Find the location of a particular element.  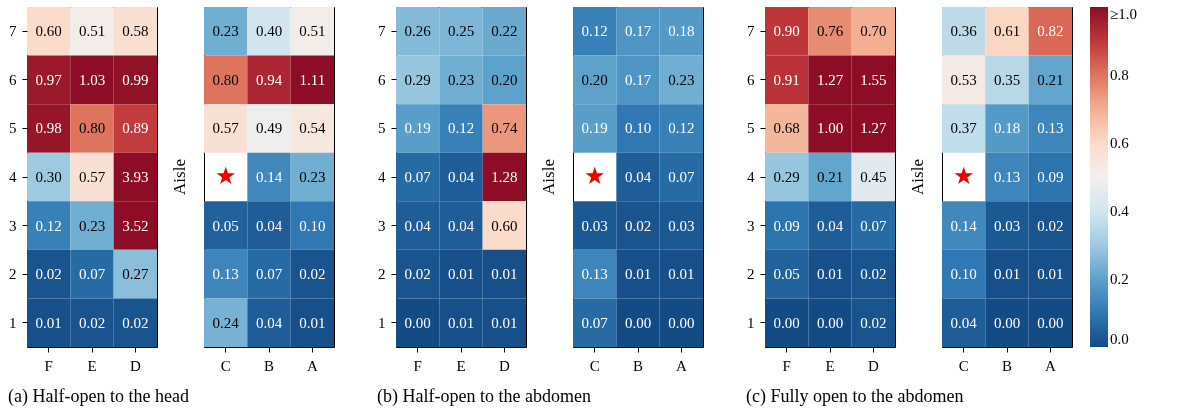

x-tick-label: C is located at coordinates (594, 365).